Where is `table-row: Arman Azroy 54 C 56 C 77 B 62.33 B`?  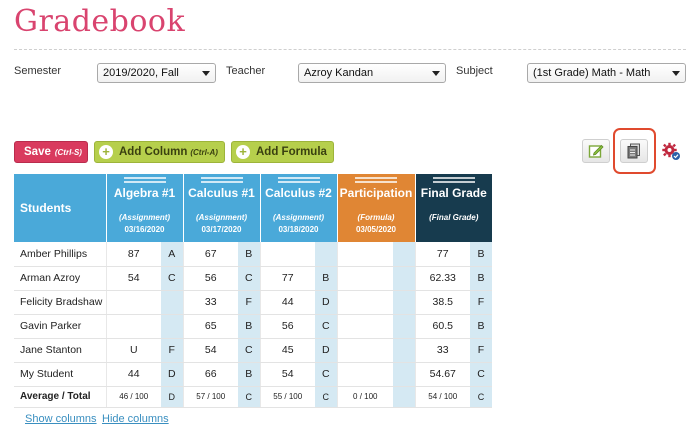
table-row: Arman Azroy 54 C 56 C 77 B 62.33 B is located at coordinates (253, 278).